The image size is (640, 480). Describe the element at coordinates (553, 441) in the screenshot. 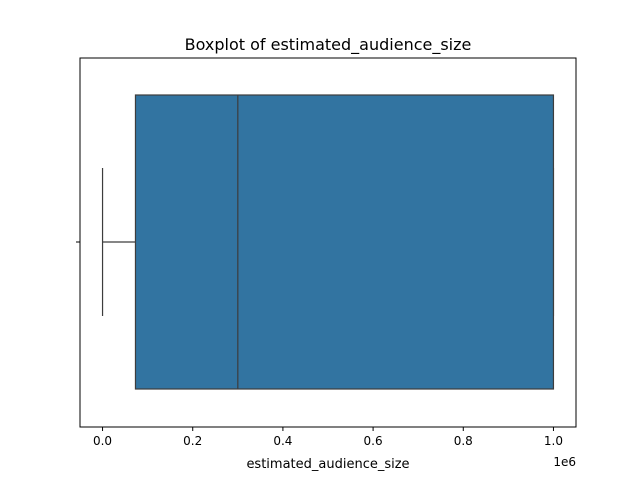

I see `x-tick-label: 1.0` at that location.